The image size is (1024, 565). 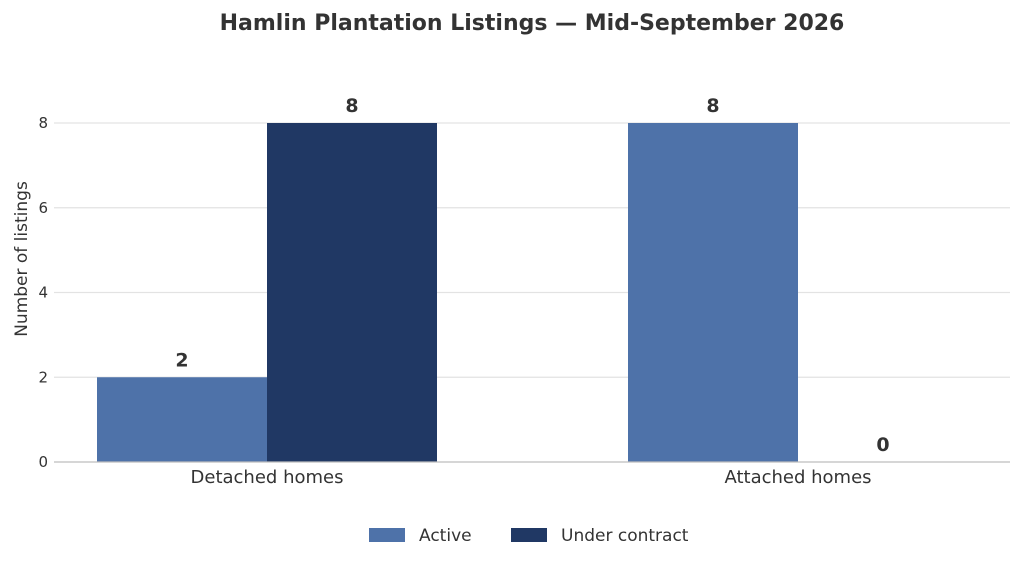 What do you see at coordinates (43, 377) in the screenshot?
I see `y-tick-label: 2` at bounding box center [43, 377].